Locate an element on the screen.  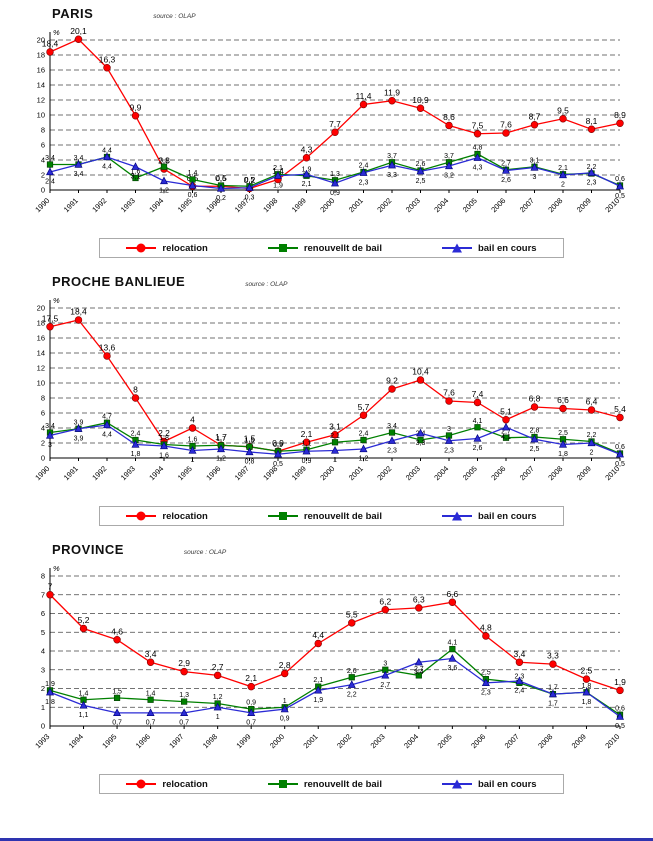
svg-text: 1996 is located at coordinates (143, 741).